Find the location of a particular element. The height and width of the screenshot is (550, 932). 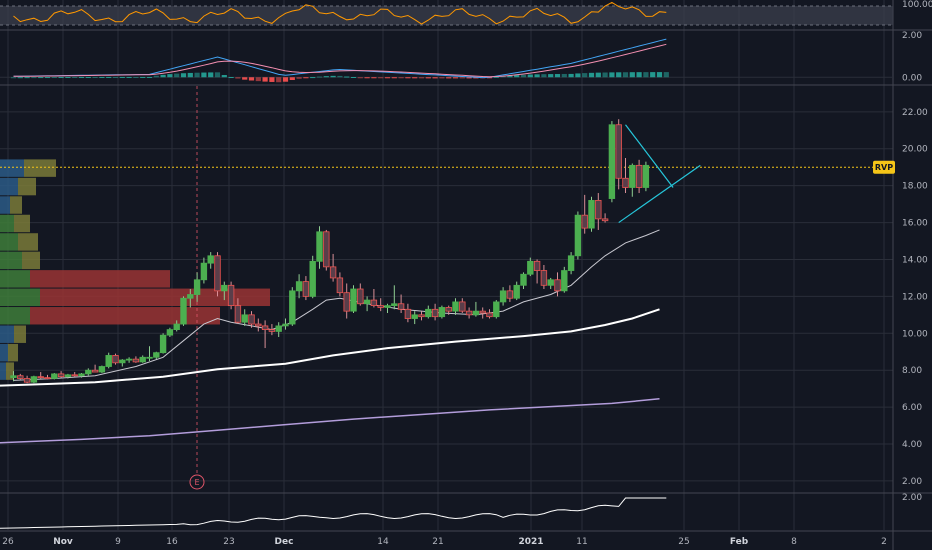

x-axis-label: 23 is located at coordinates (228, 542).